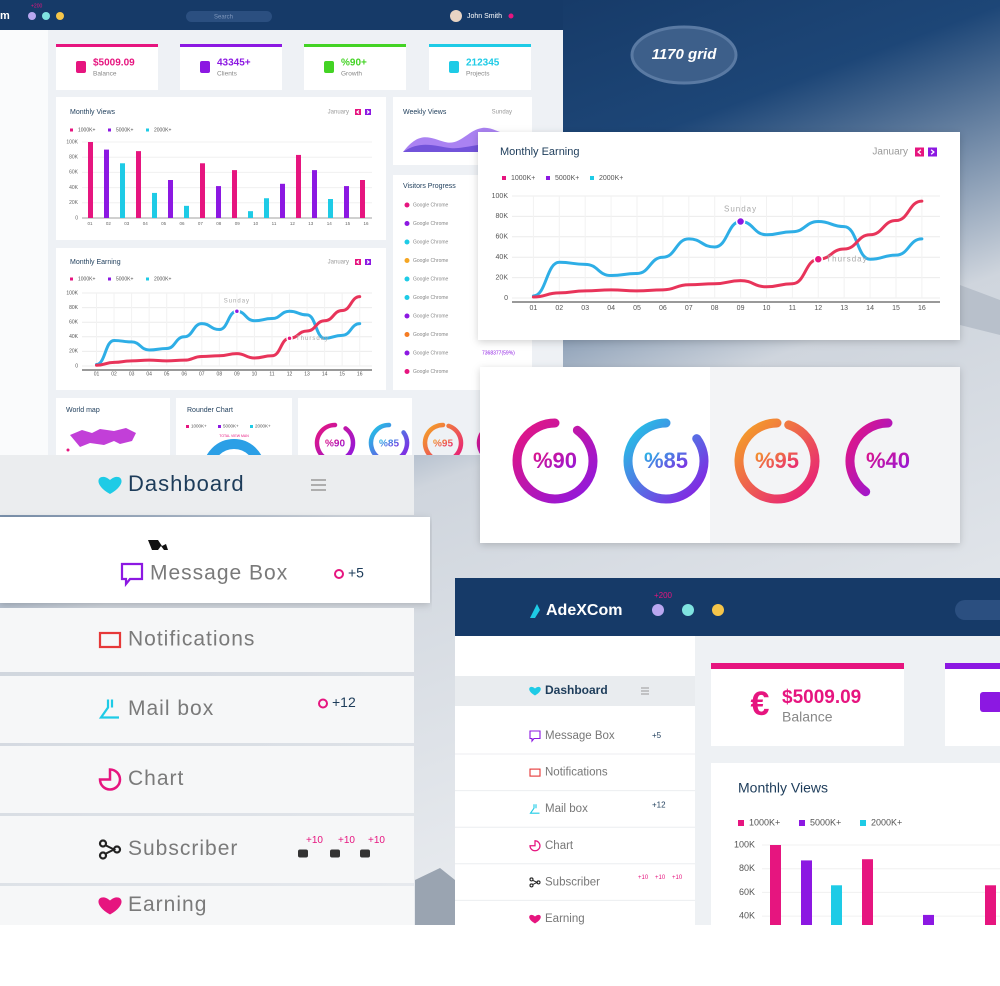  What do you see at coordinates (559, 308) in the screenshot?
I see `x-tick-label: 02` at bounding box center [559, 308].